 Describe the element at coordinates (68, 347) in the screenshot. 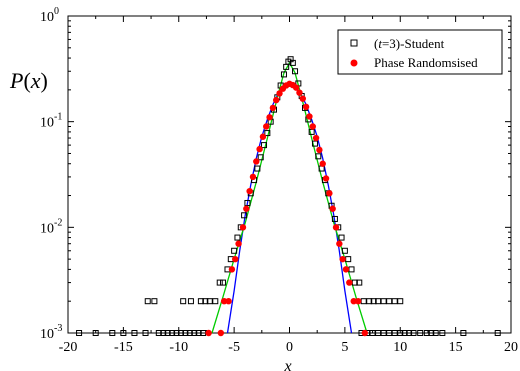

I see `x-tick-label: -20` at that location.